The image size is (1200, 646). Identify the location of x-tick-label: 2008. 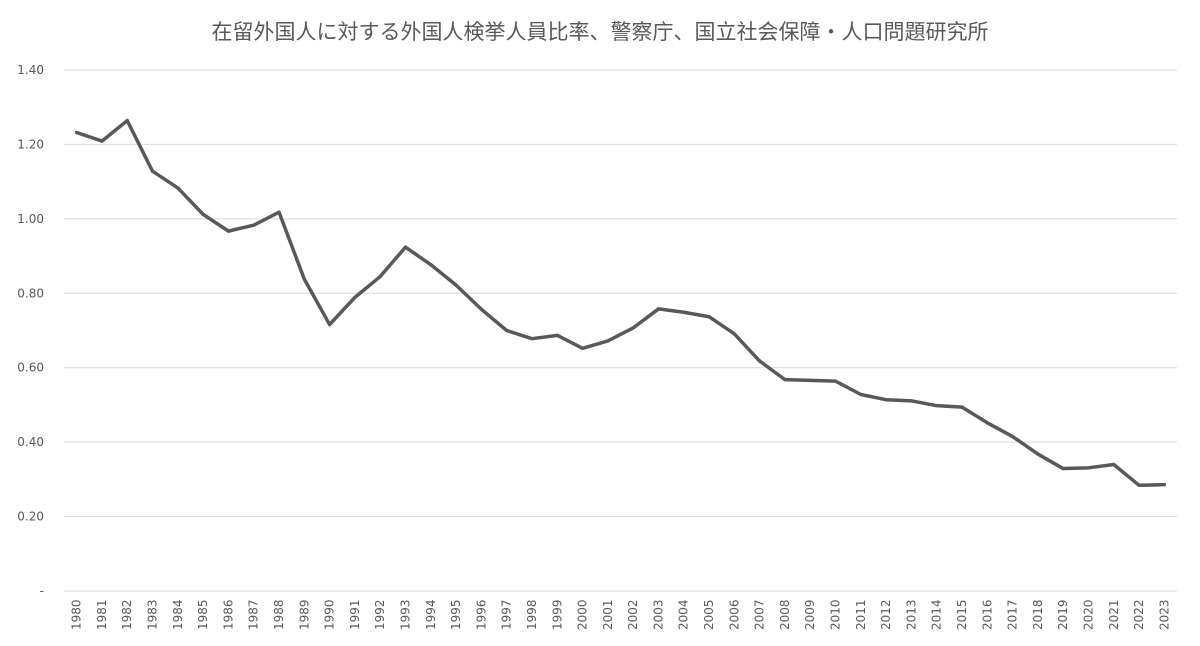
(785, 614).